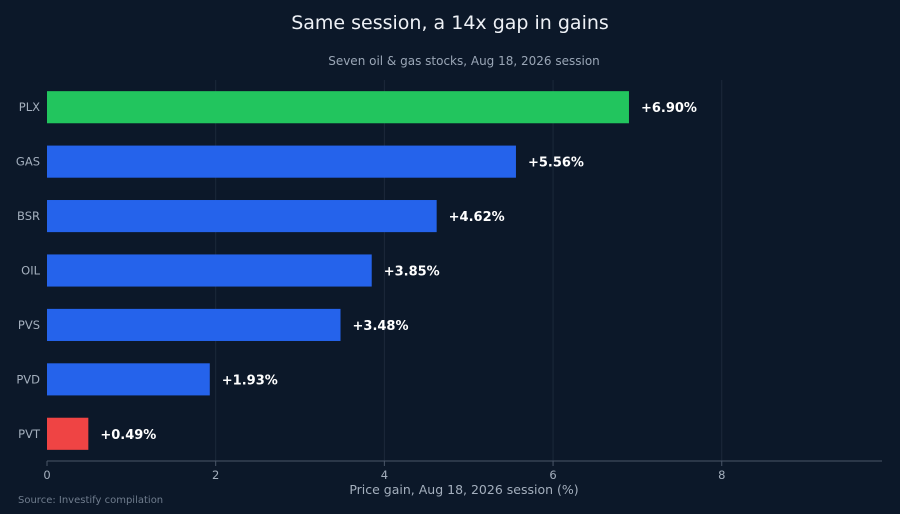 This screenshot has width=900, height=514. I want to click on x-tick-label: 6, so click(552, 475).